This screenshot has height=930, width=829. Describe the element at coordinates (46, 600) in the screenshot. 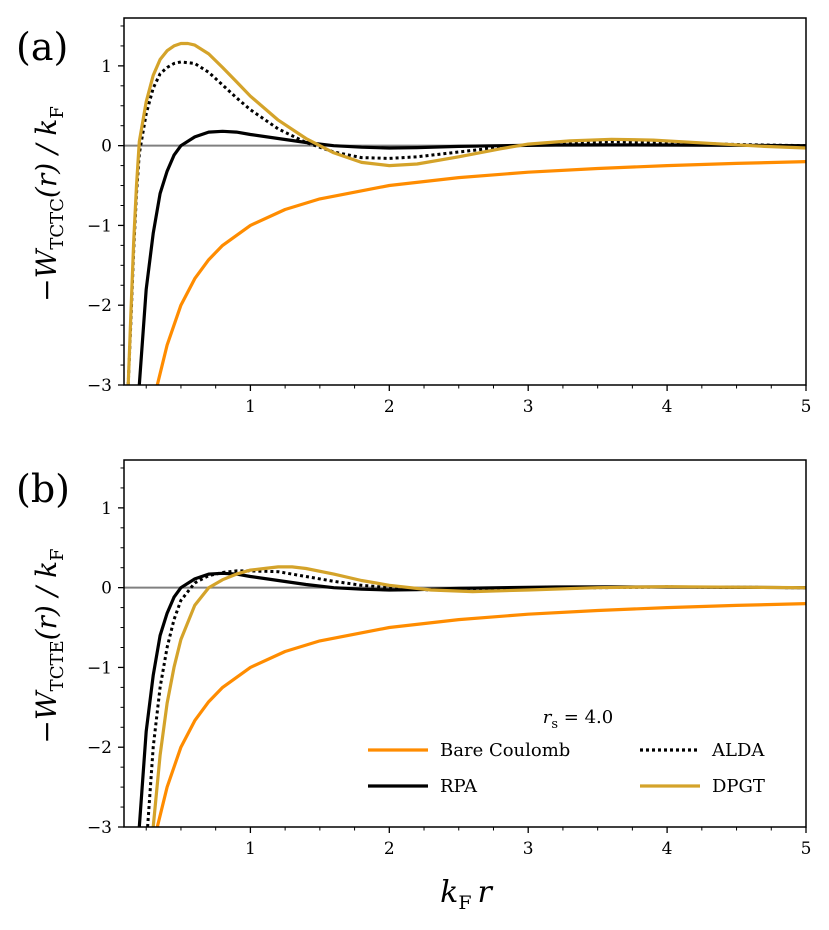

I see `panel-b-y-label-tail: (r) / k` at that location.